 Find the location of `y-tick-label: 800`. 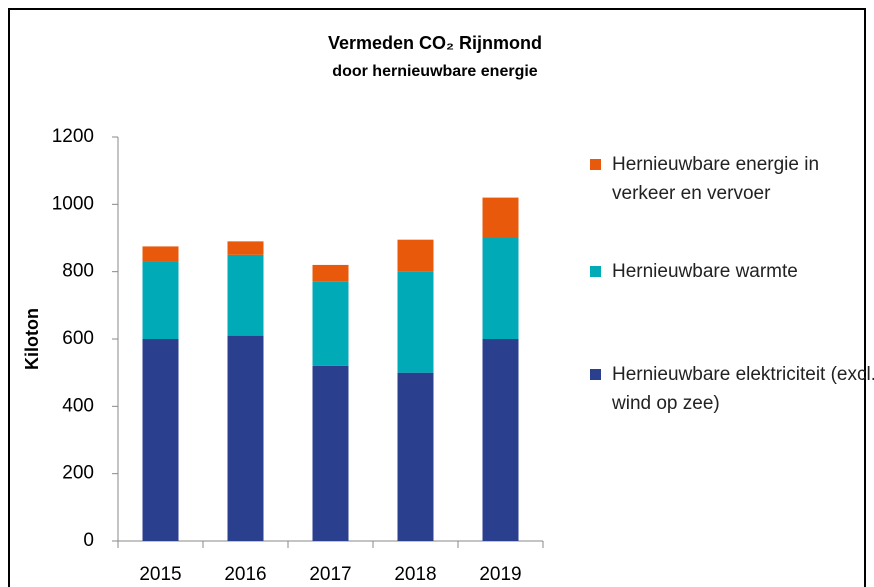

y-tick-label: 800 is located at coordinates (78, 271).